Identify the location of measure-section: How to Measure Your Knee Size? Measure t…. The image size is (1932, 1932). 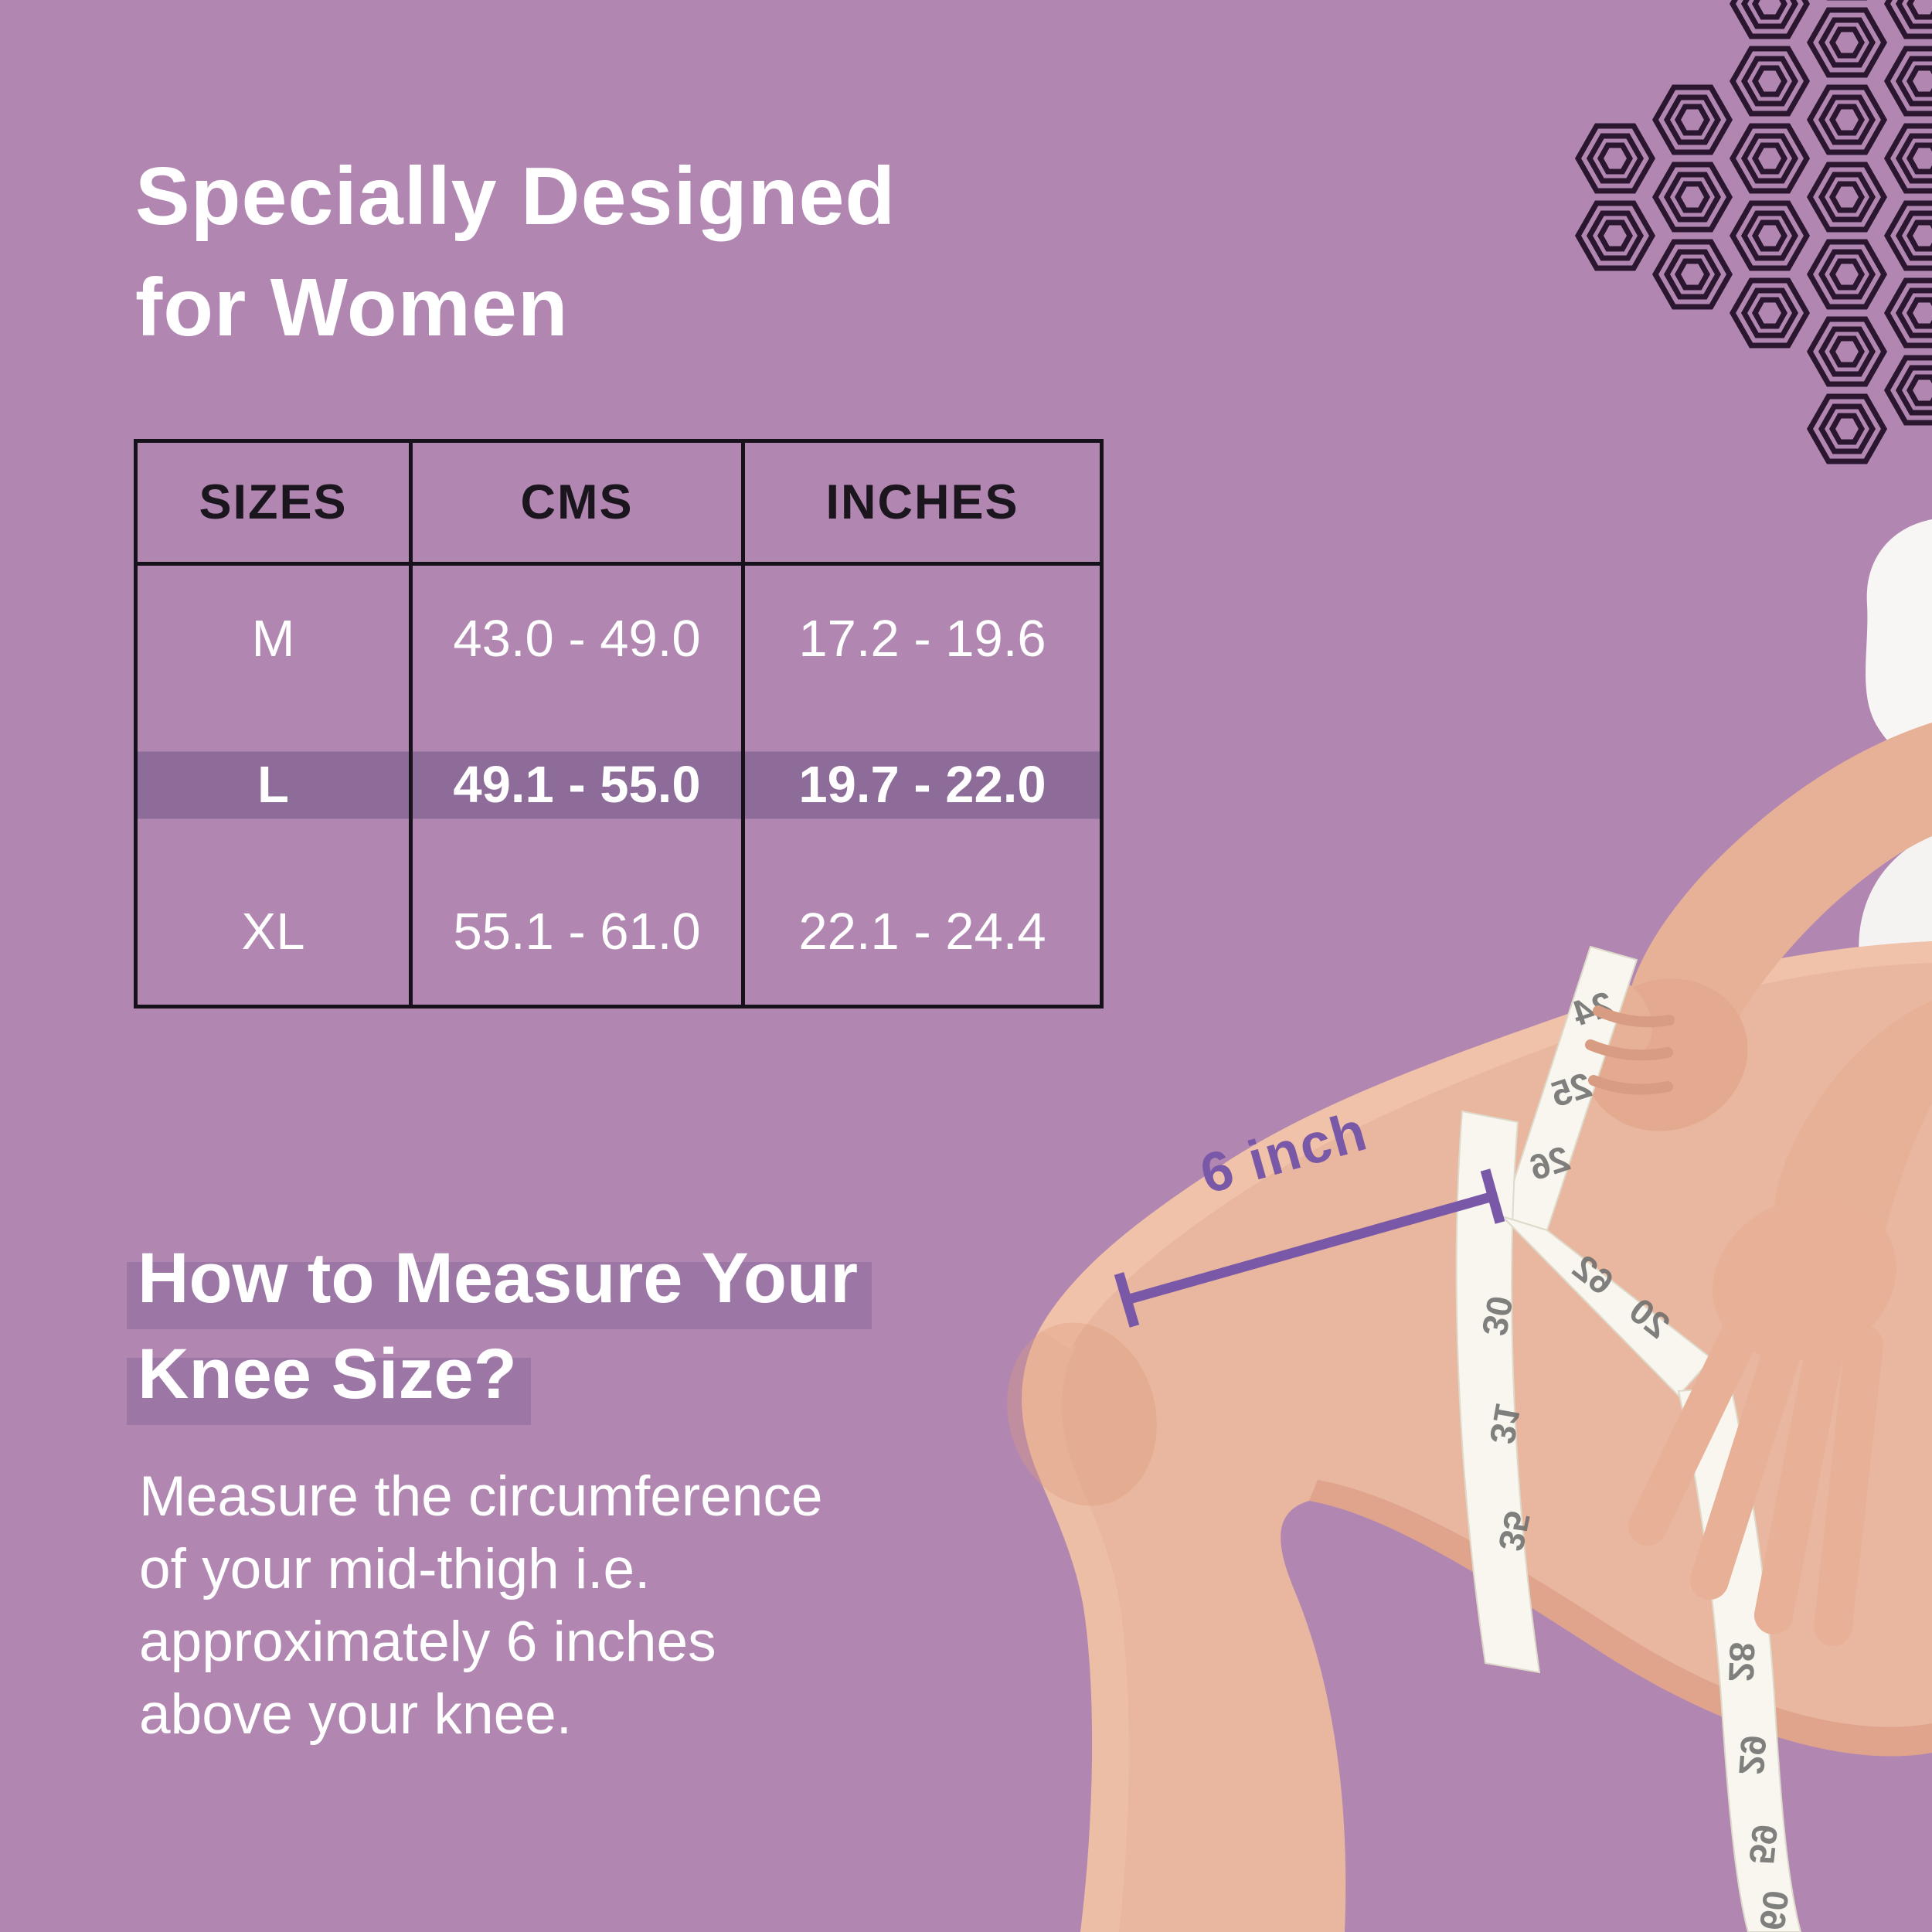
(500, 1492).